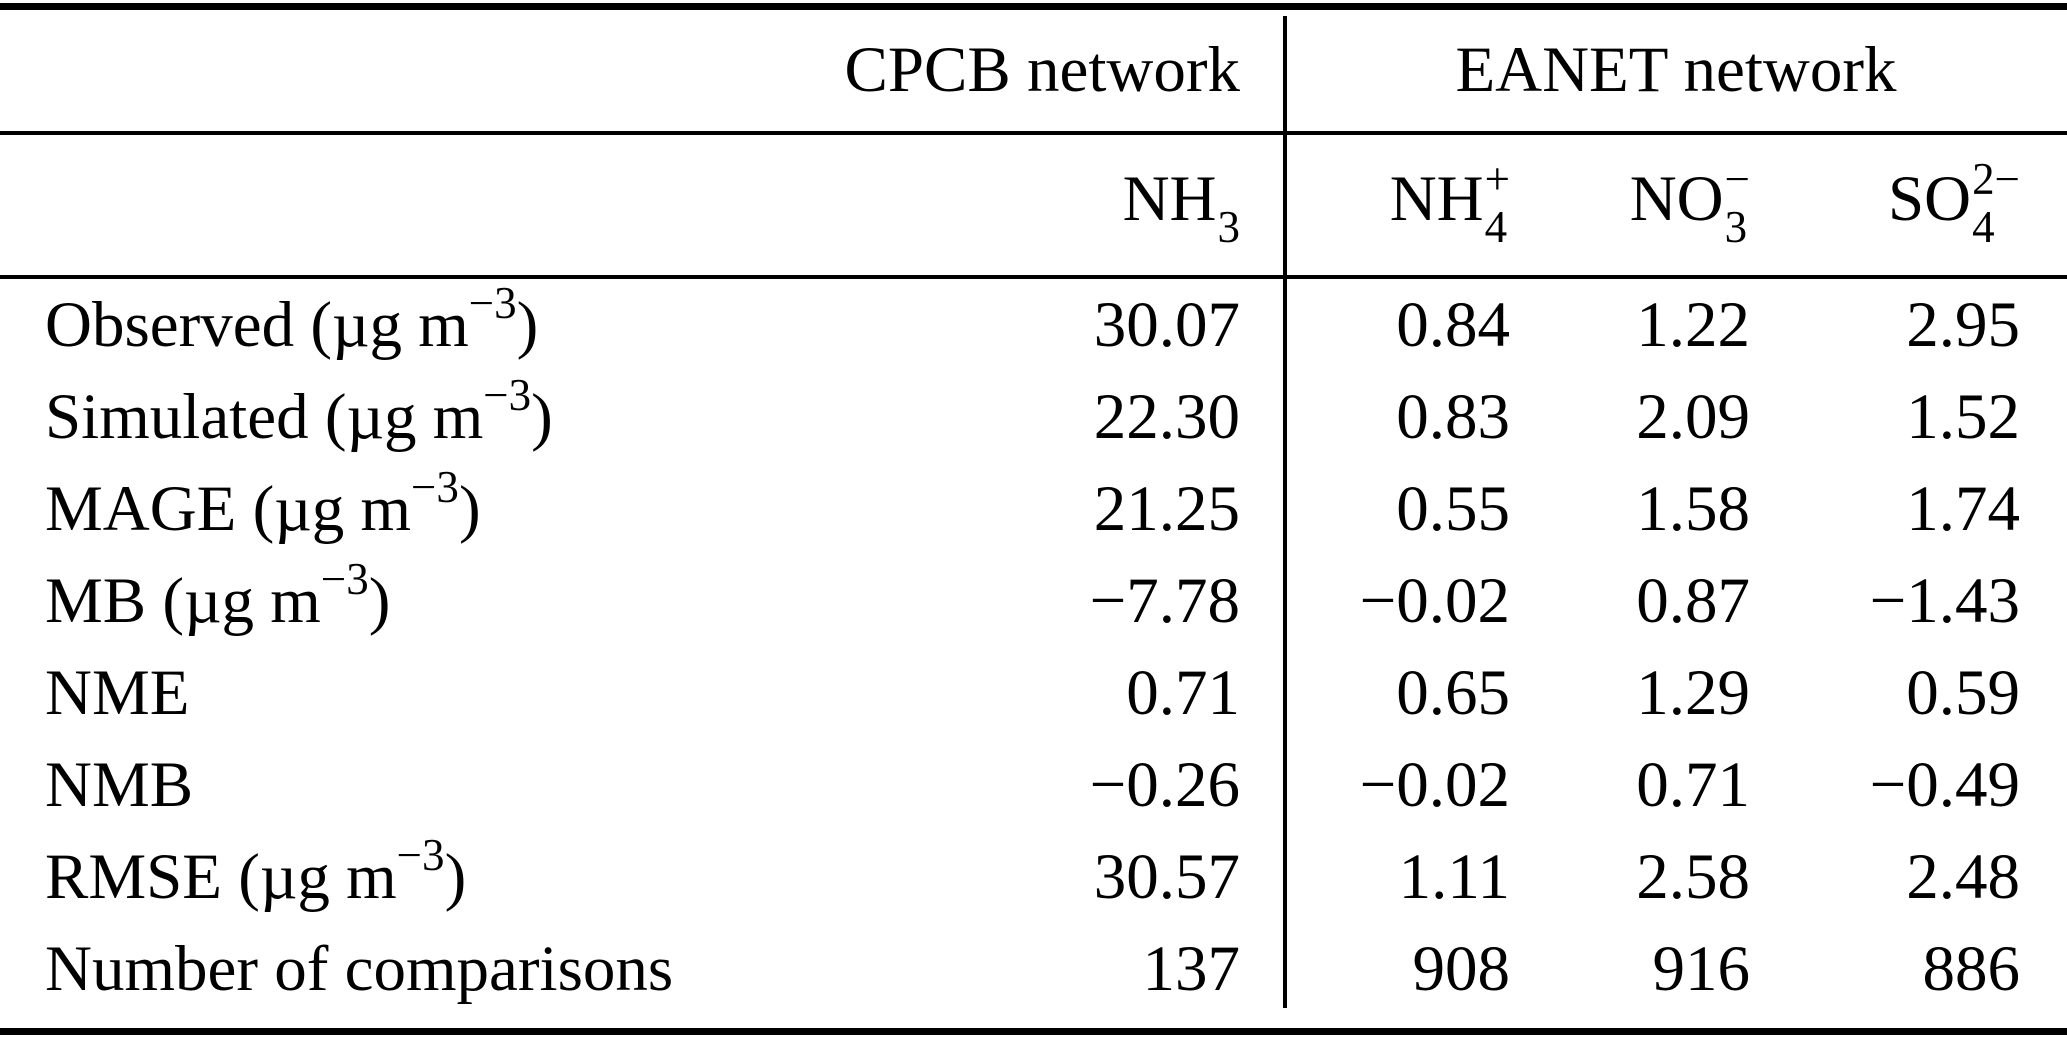  Describe the element at coordinates (1693, 692) in the screenshot. I see `value-no3: 1.29` at that location.